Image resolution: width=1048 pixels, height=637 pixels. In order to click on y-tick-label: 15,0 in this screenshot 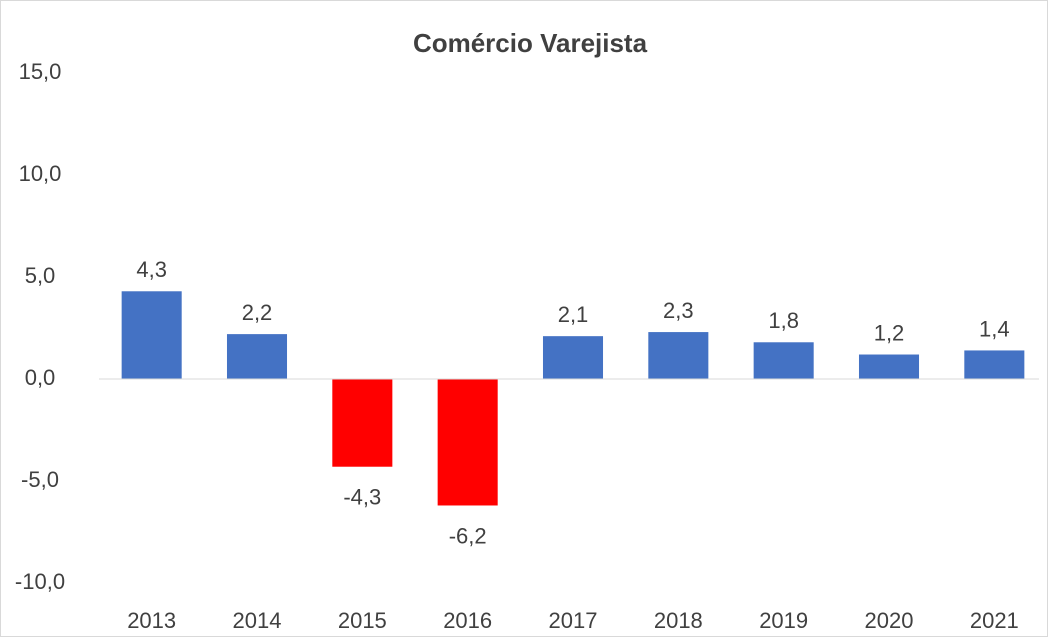, I will do `click(40, 71)`.